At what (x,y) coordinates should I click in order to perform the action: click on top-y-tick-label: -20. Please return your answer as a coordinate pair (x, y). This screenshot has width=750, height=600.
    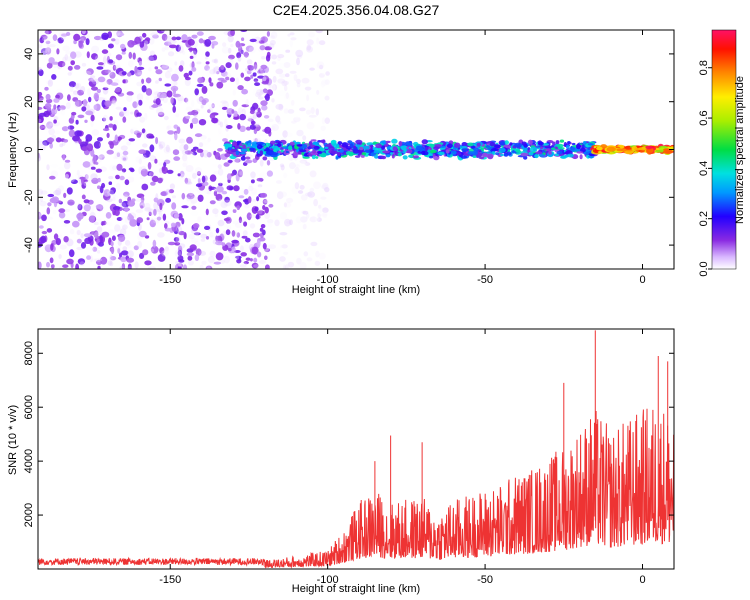
    Looking at the image, I should click on (29, 197).